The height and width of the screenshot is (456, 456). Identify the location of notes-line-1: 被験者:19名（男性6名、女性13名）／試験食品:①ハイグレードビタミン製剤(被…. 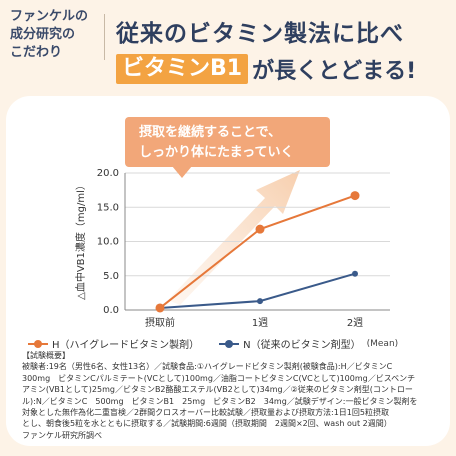
(207, 367).